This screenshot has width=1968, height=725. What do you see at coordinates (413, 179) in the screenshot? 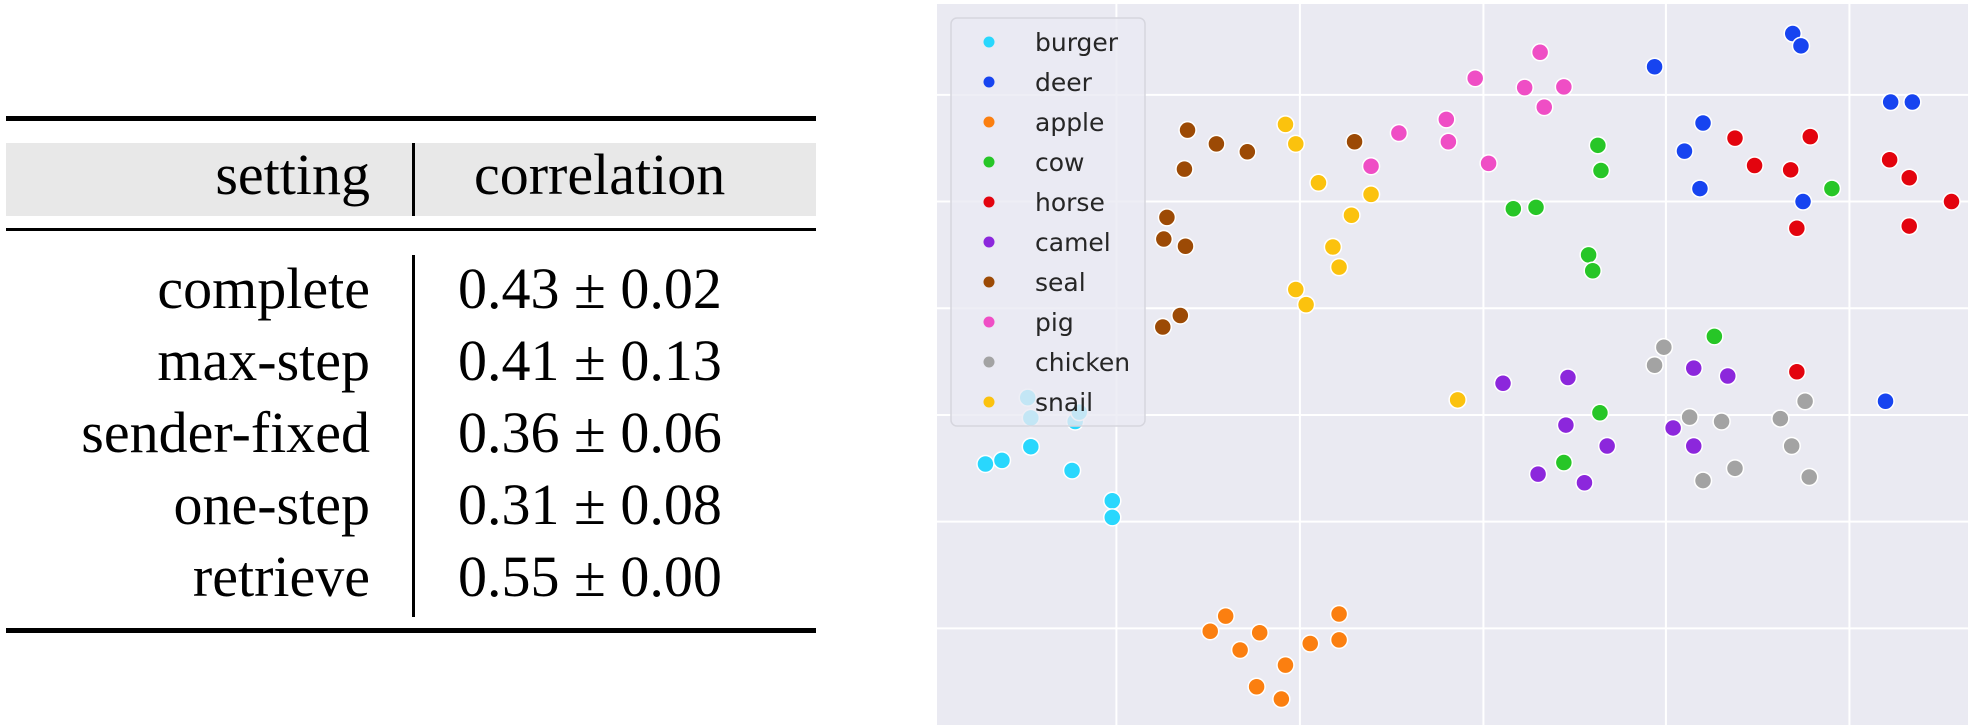
I see `table-header-divider` at bounding box center [413, 179].